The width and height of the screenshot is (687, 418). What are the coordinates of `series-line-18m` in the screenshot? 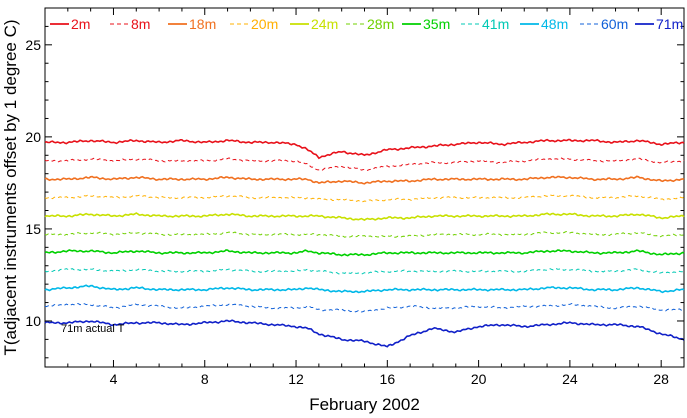 It's located at (364, 180).